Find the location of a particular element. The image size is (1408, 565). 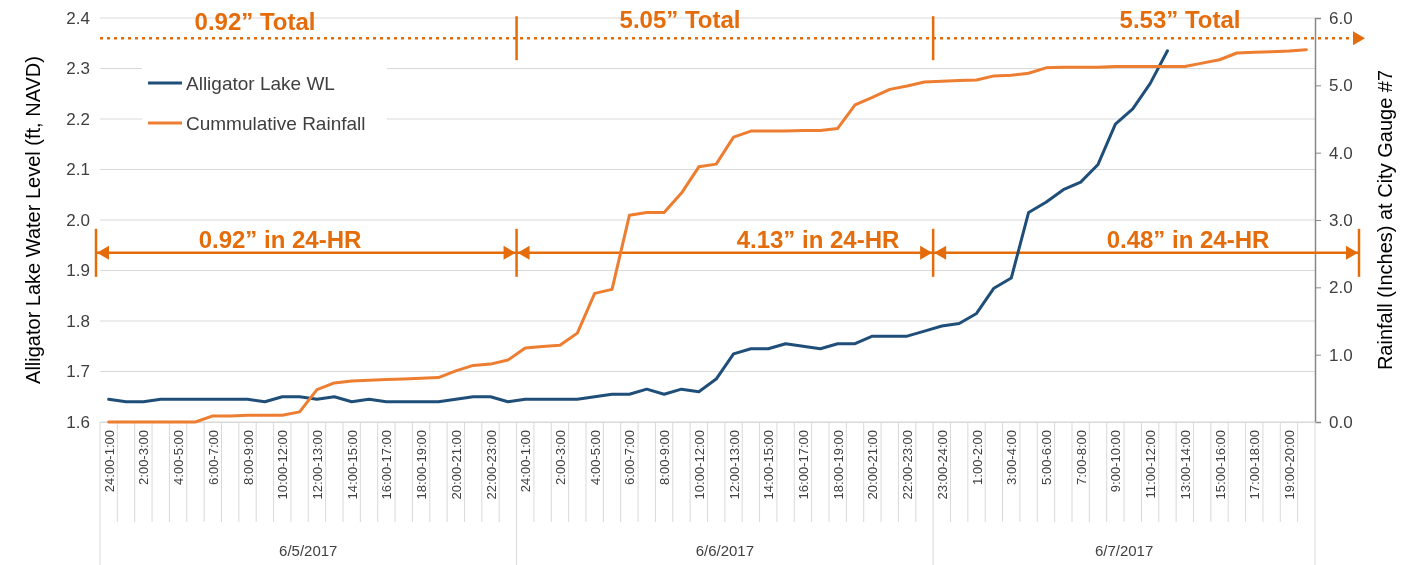

annotation: 4.13” in 24-HR is located at coordinates (818, 239).